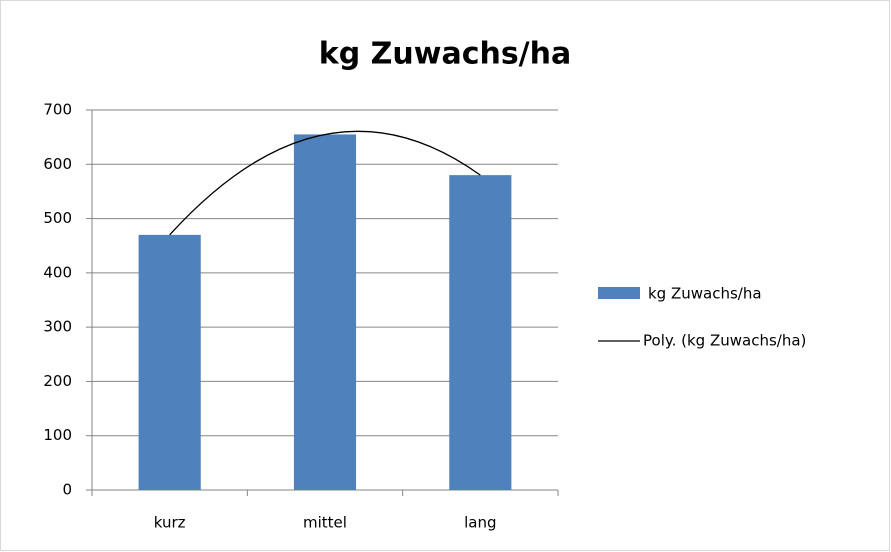 This screenshot has width=891, height=552. What do you see at coordinates (445, 54) in the screenshot?
I see `chart-title: kg Zuwachs/ha` at bounding box center [445, 54].